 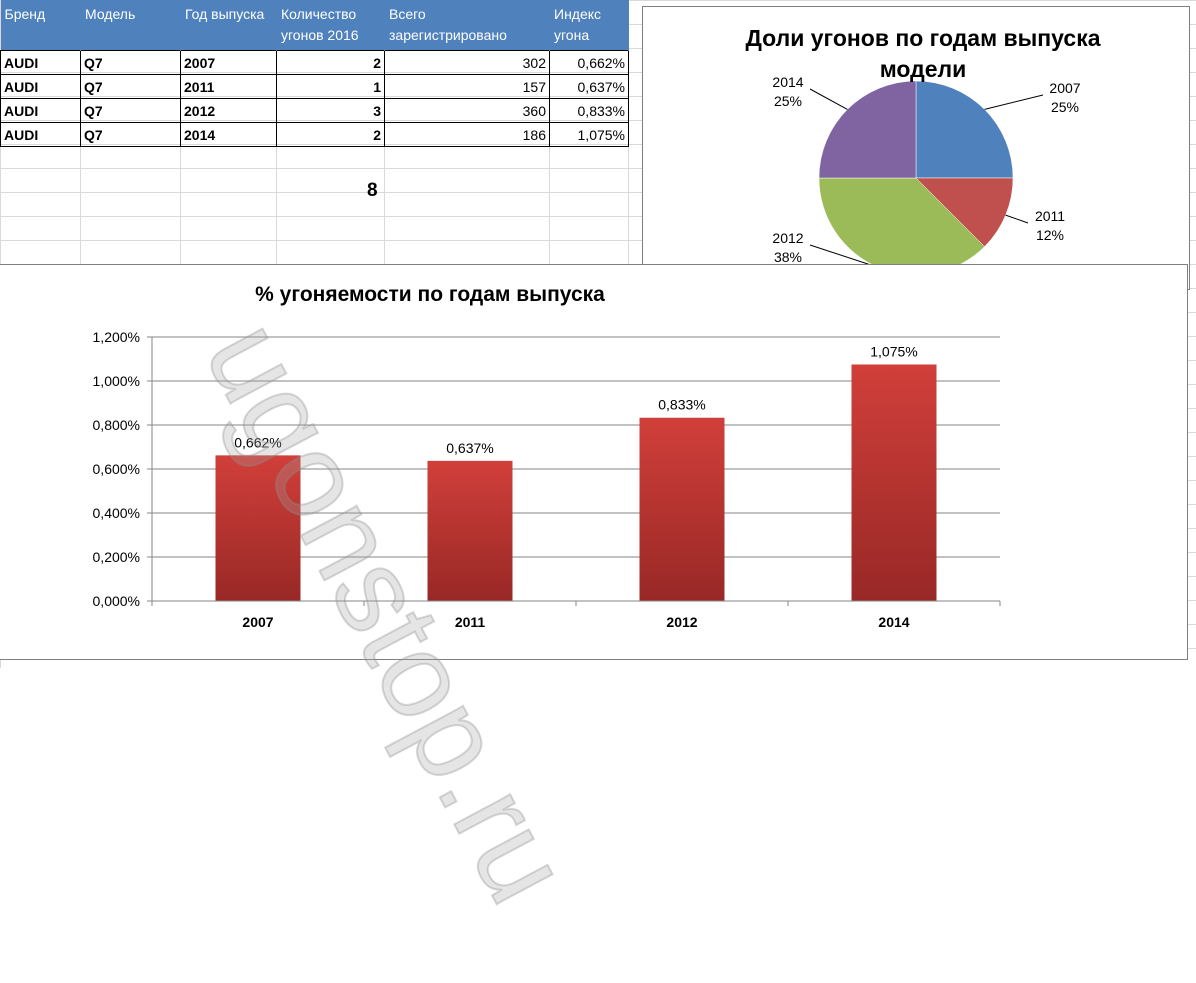 What do you see at coordinates (116, 513) in the screenshot?
I see `y-tick-label: 0,400%` at bounding box center [116, 513].